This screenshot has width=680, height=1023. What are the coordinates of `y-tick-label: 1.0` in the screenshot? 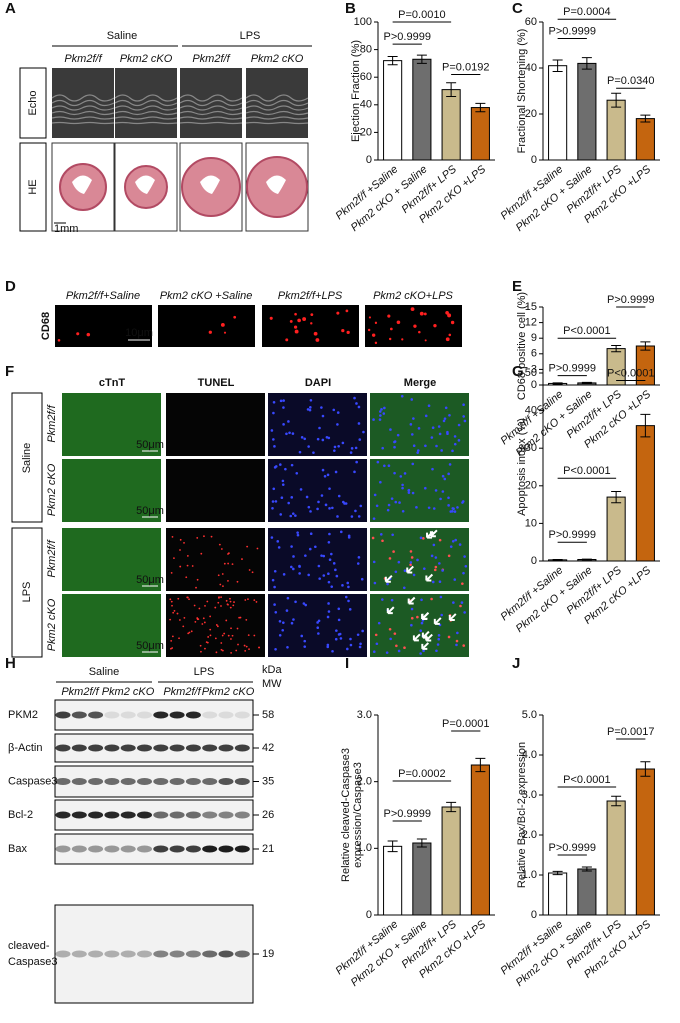 It's located at (364, 848).